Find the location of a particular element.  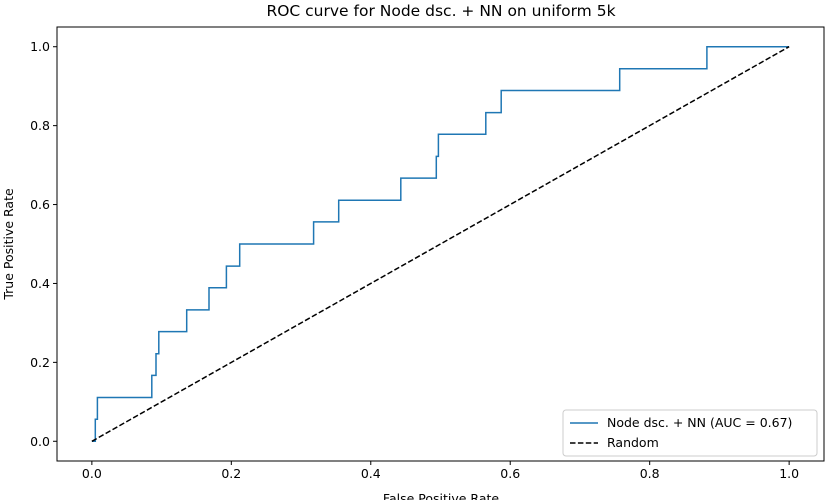

y-tick-label: 1.0 is located at coordinates (40, 46).